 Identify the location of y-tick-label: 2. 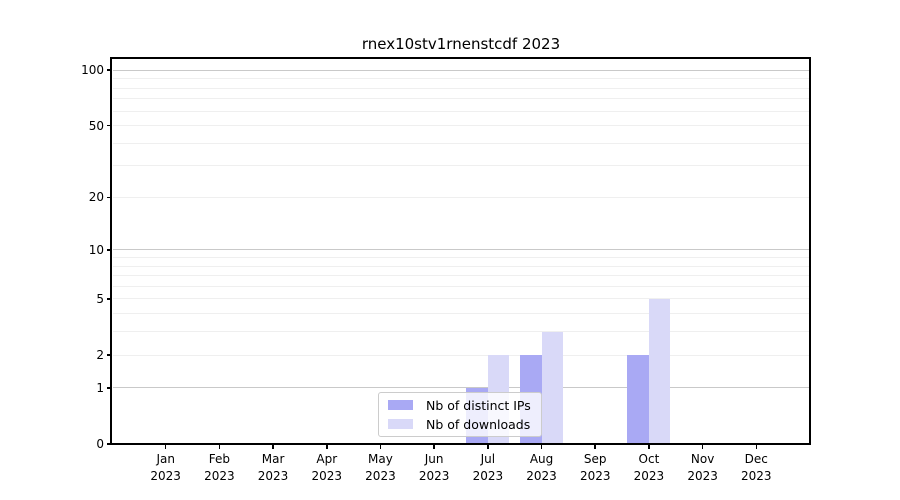
(100, 355).